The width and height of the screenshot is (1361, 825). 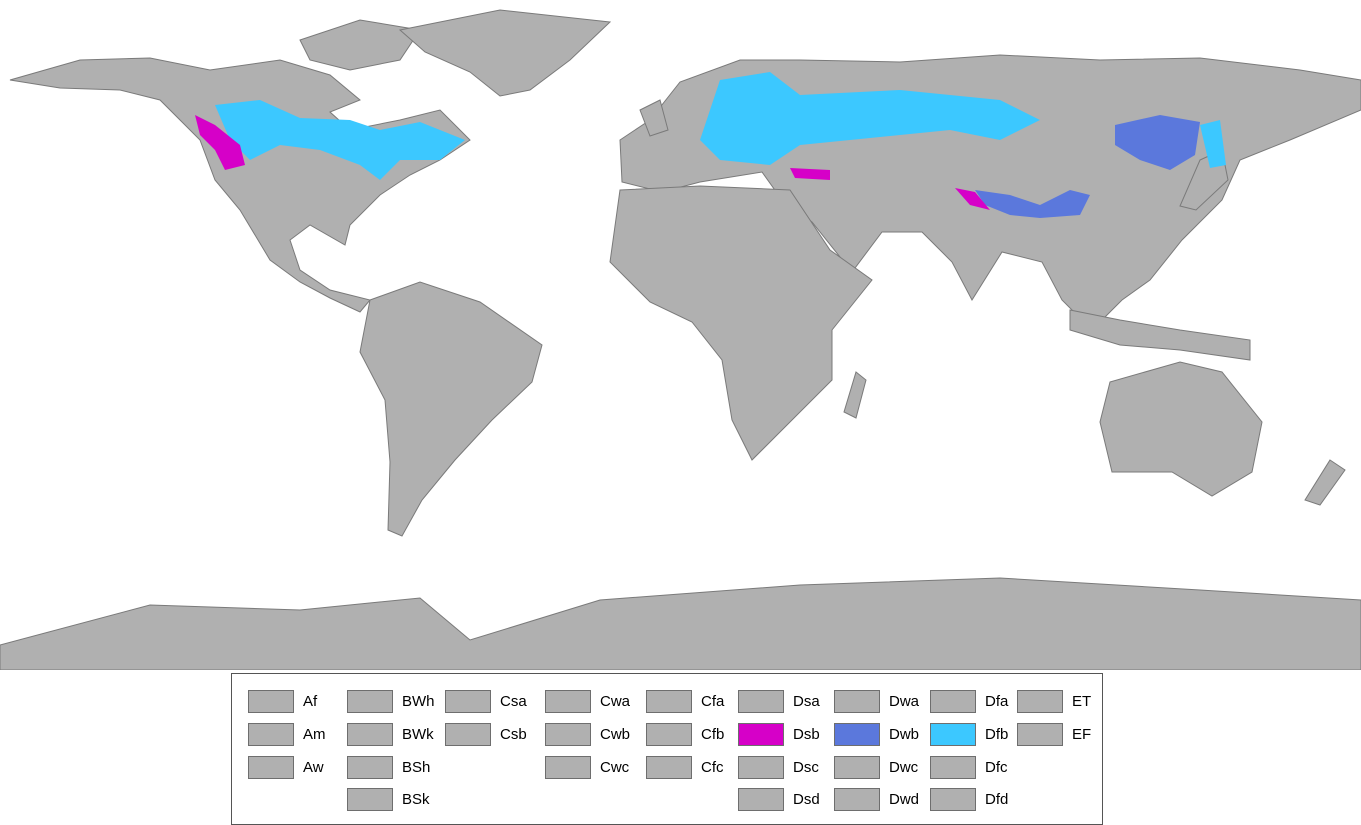 I want to click on legend-label: Csa, so click(x=513, y=701).